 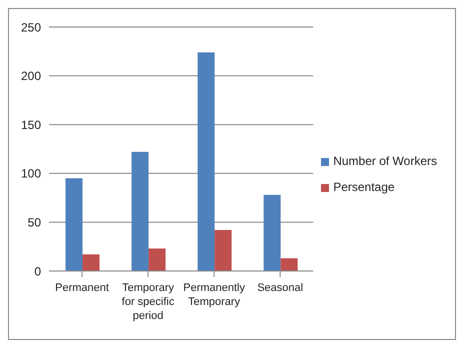 I want to click on x-tick-label: Permanent, so click(x=82, y=288).